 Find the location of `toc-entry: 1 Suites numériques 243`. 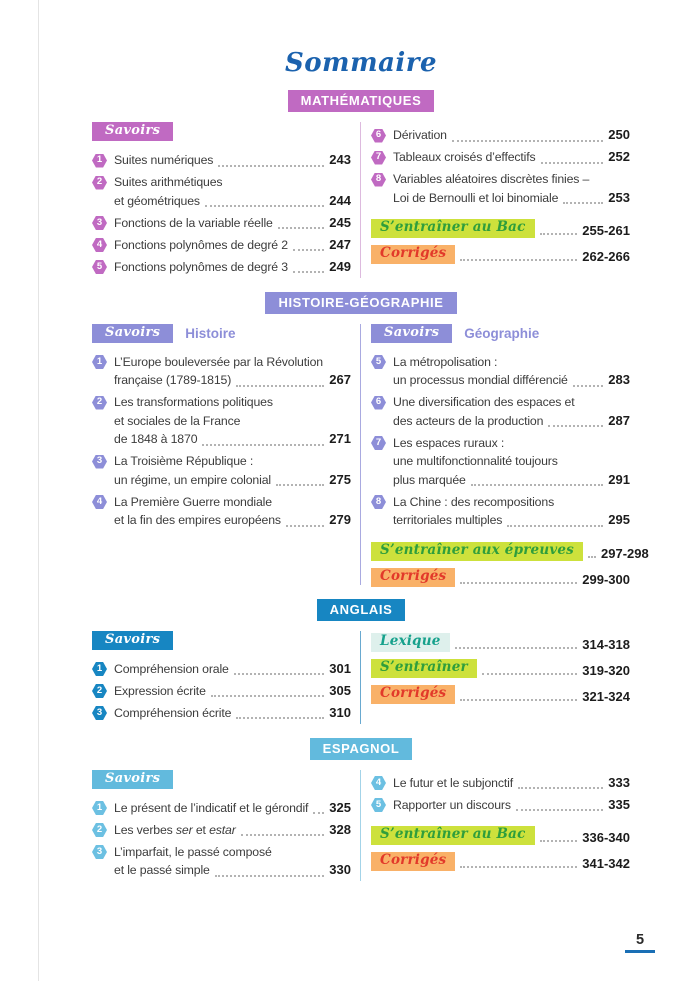

toc-entry: 1 Suites numériques 243 is located at coordinates (221, 160).